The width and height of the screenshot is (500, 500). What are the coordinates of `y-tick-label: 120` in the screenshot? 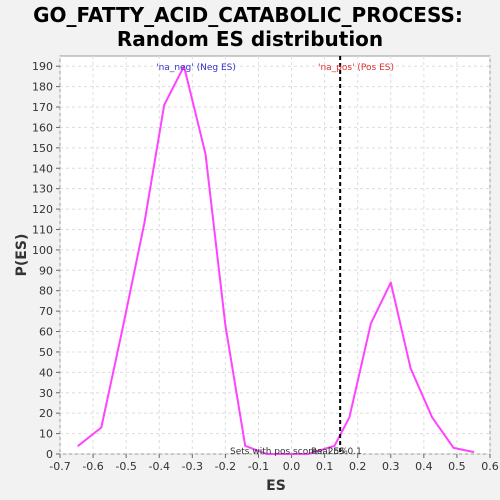 It's located at (42, 209).